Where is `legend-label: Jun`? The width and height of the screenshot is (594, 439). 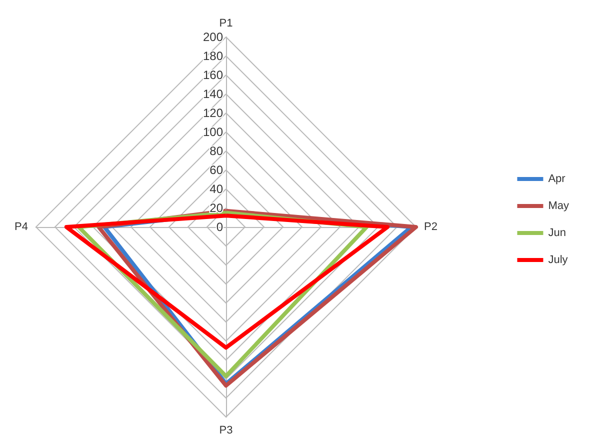
legend-label: Jun is located at coordinates (557, 233).